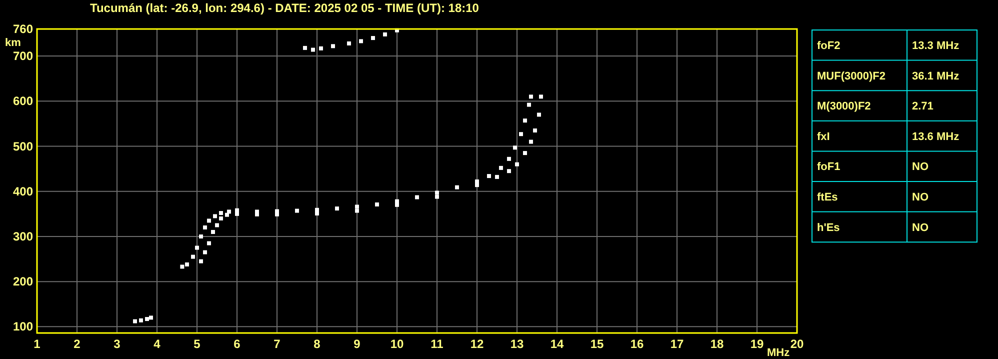 The height and width of the screenshot is (359, 998). I want to click on y-tick-label: 760, so click(23, 29).